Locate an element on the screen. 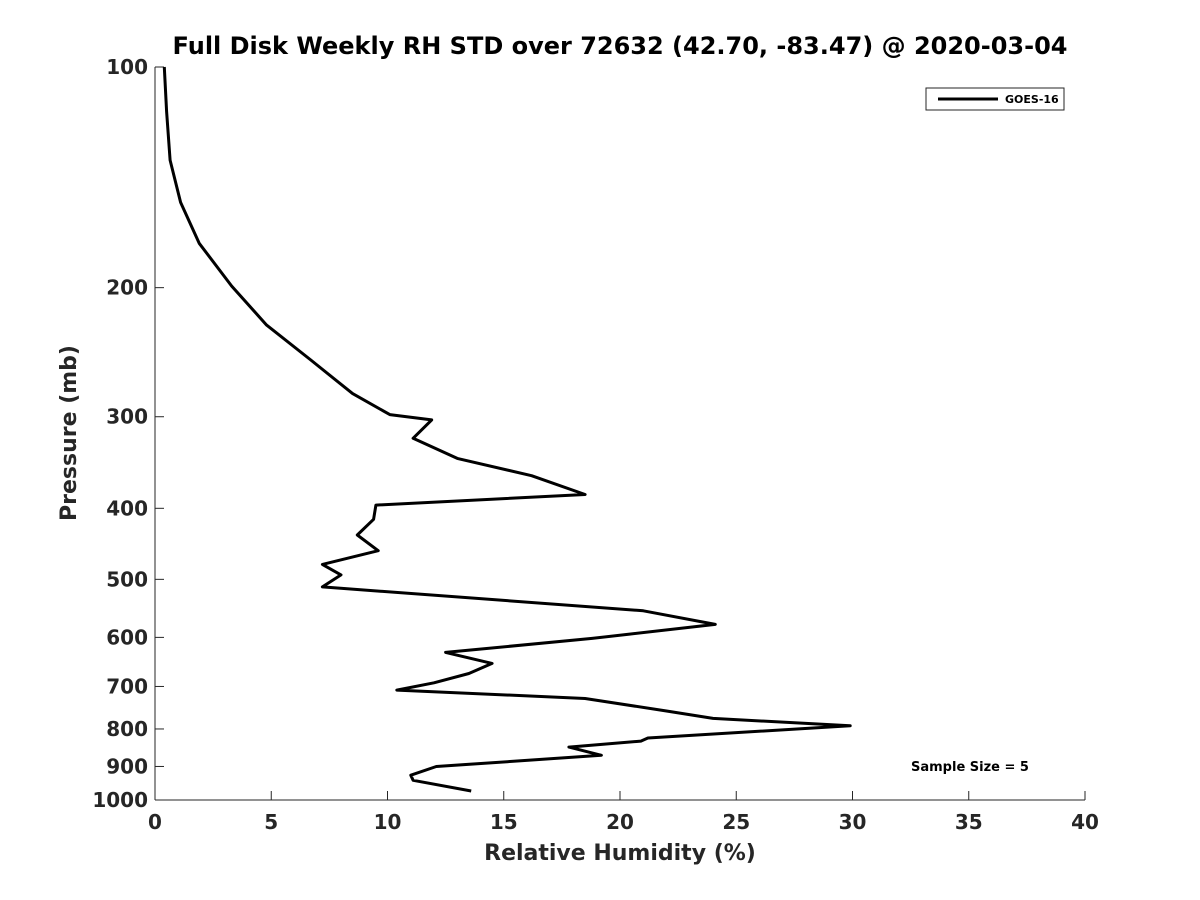 The image size is (1200, 900). y-axis-label: Pressure (mb) is located at coordinates (69, 433).